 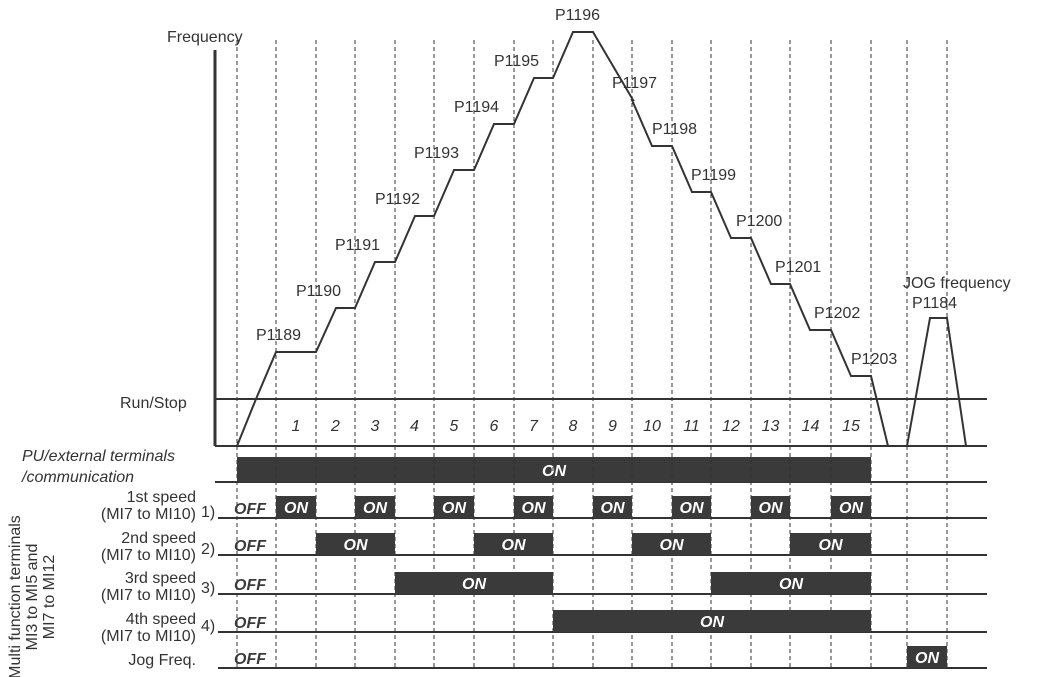 I want to click on step-number-12: 12, so click(x=731, y=426).